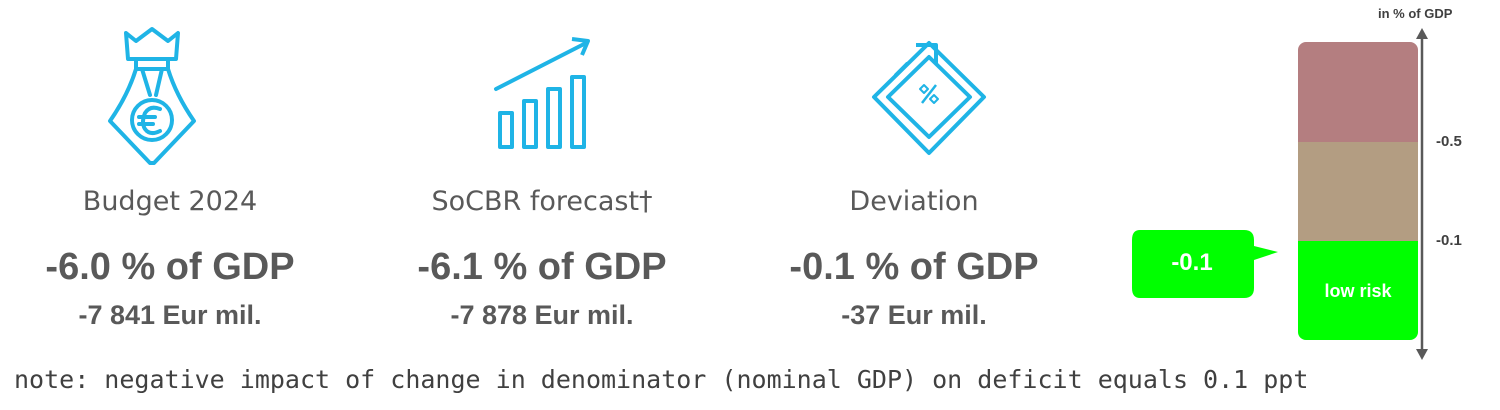 Image resolution: width=1500 pixels, height=410 pixels. What do you see at coordinates (914, 267) in the screenshot?
I see `deviation-gdp-share: -0.1 % of GDP` at bounding box center [914, 267].